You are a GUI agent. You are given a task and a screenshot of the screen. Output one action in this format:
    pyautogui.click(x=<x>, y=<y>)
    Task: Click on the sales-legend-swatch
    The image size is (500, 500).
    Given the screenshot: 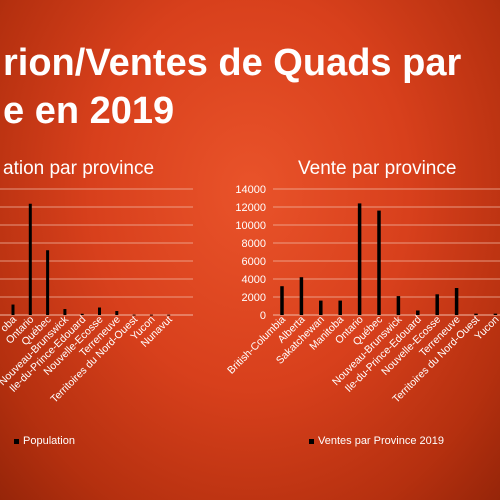 What is the action you would take?
    pyautogui.click(x=311, y=441)
    